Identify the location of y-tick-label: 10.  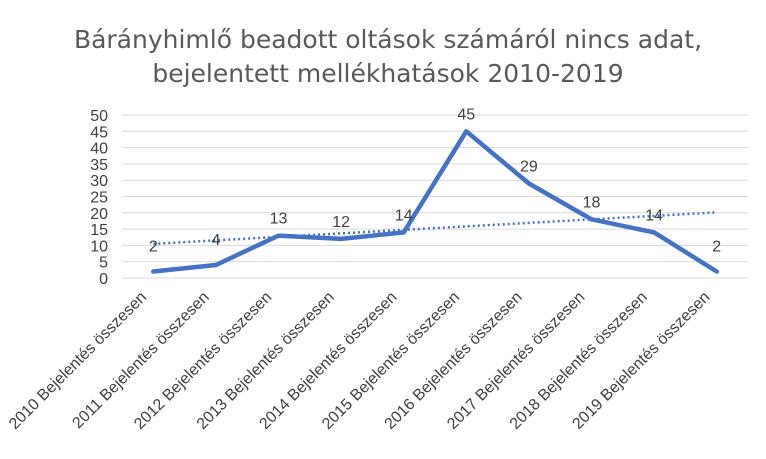
(99, 246).